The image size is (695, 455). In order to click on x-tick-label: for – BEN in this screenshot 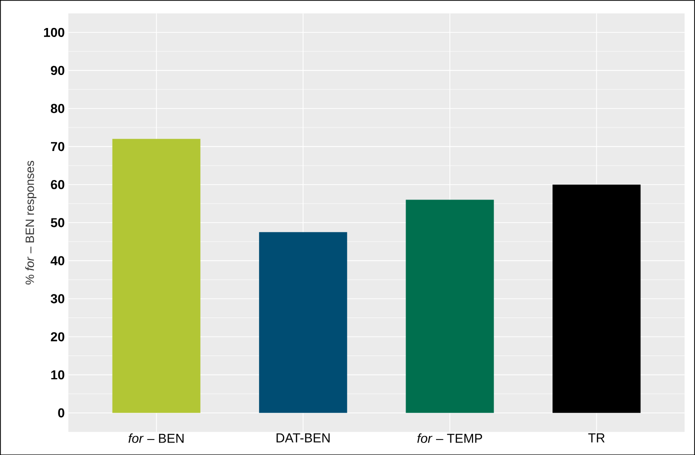, I will do `click(156, 438)`.